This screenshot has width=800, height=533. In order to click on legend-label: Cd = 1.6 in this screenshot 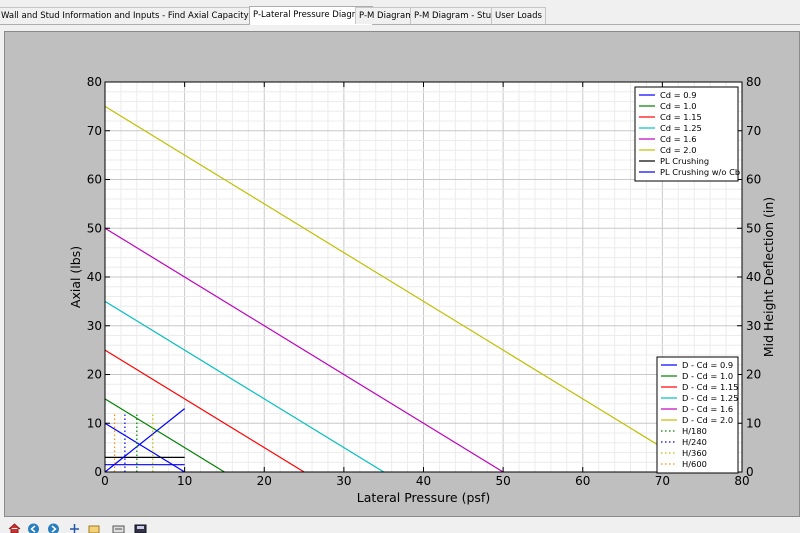, I will do `click(678, 139)`.